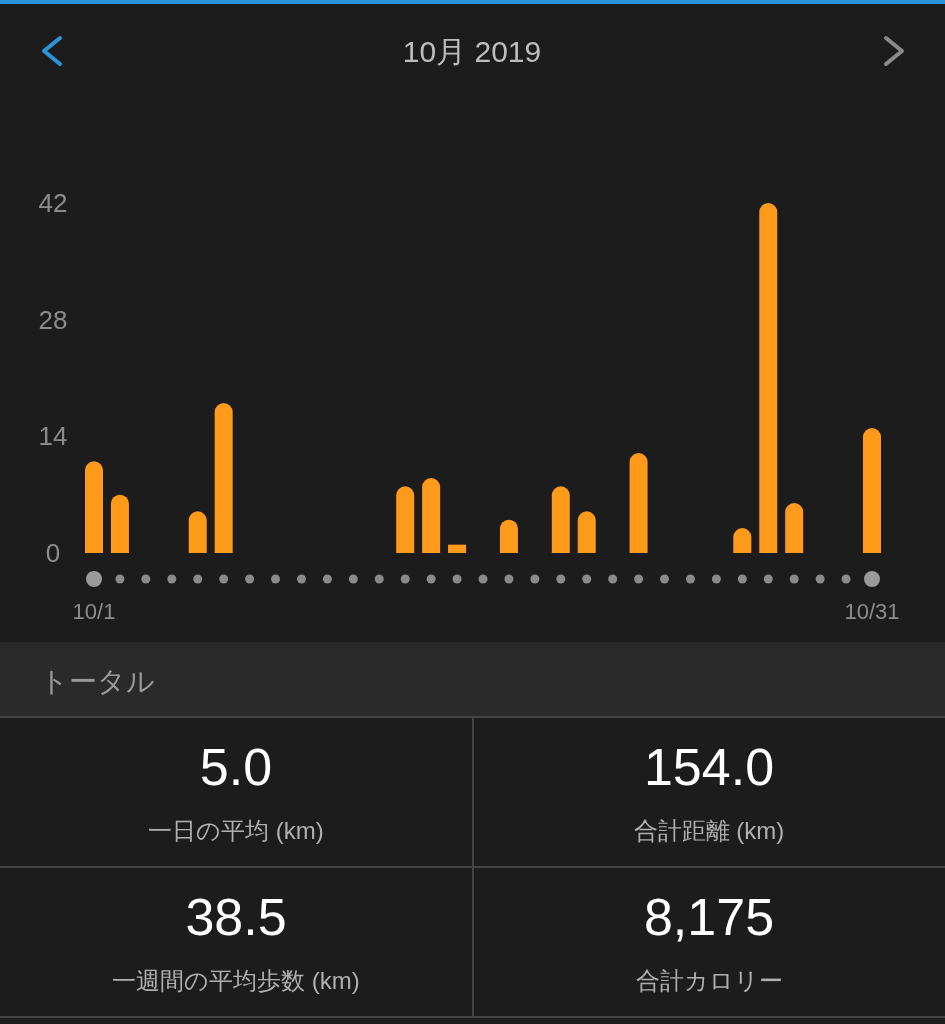 The height and width of the screenshot is (1024, 945). I want to click on y-tick-label: 0, so click(53, 553).